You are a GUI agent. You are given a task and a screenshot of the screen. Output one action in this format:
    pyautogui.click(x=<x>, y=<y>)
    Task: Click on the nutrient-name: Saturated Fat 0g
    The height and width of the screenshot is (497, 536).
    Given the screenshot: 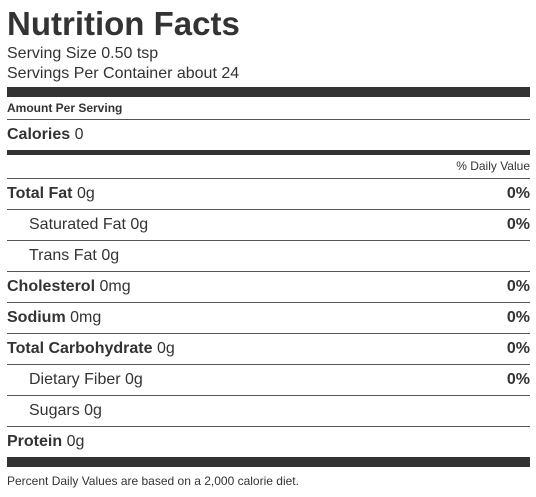 What is the action you would take?
    pyautogui.click(x=268, y=225)
    